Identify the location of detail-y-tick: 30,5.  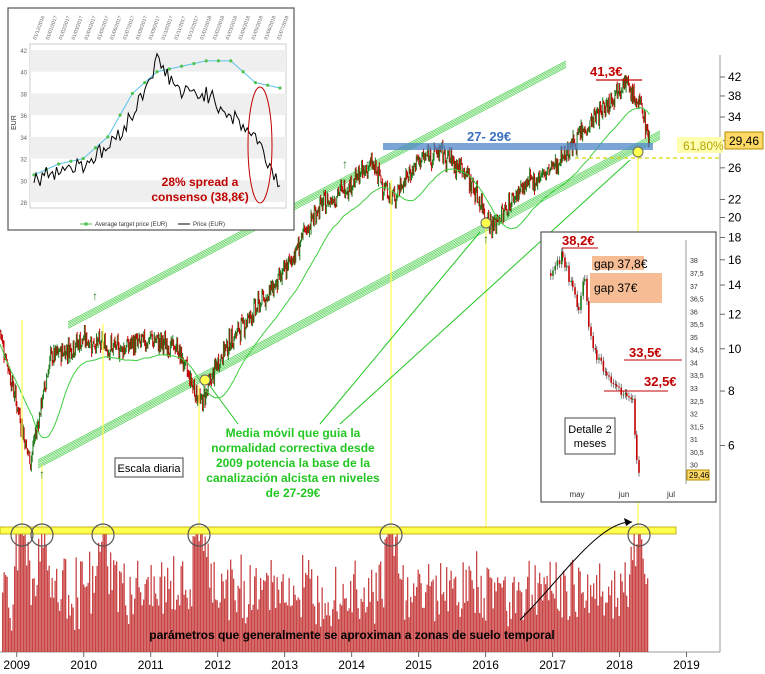
(697, 453).